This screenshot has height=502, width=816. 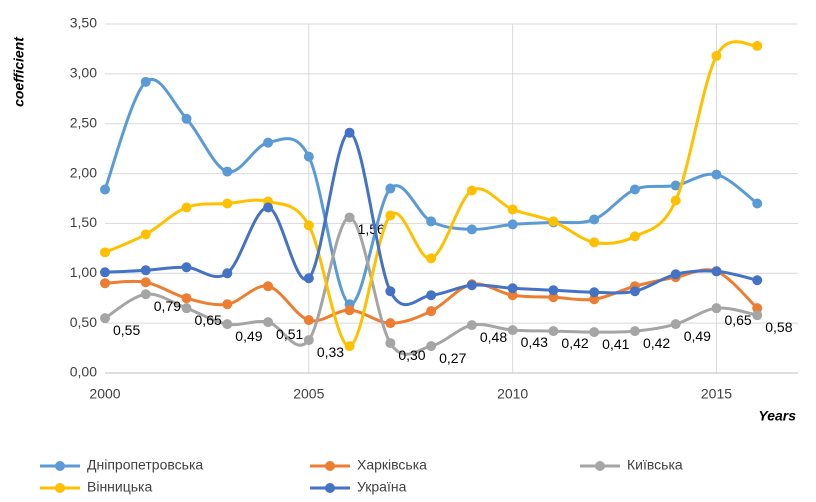 I want to click on legend-label: Вінницька, so click(x=119, y=487).